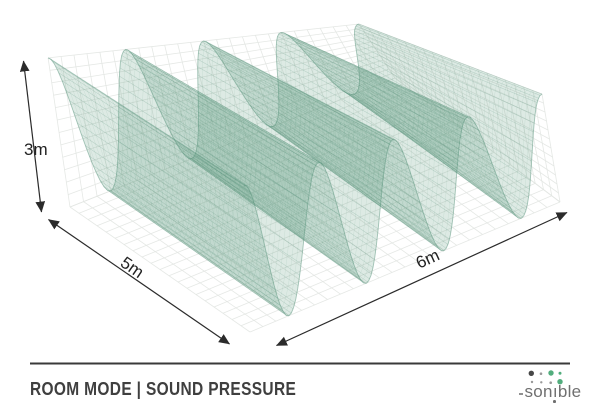  What do you see at coordinates (555, 392) in the screenshot?
I see `wordmark-i: ı` at bounding box center [555, 392].